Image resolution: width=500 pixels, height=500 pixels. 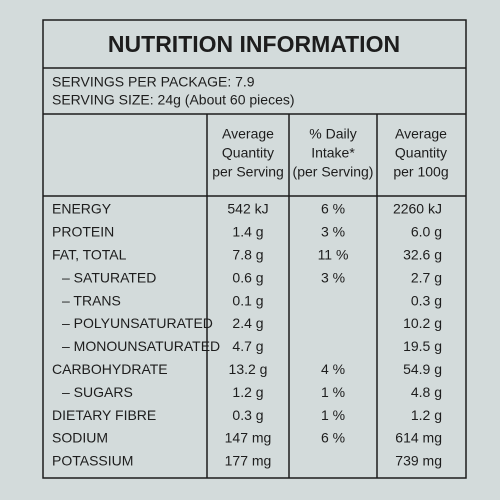 I want to click on title: NUTRITION INFORMATION, so click(x=254, y=44).